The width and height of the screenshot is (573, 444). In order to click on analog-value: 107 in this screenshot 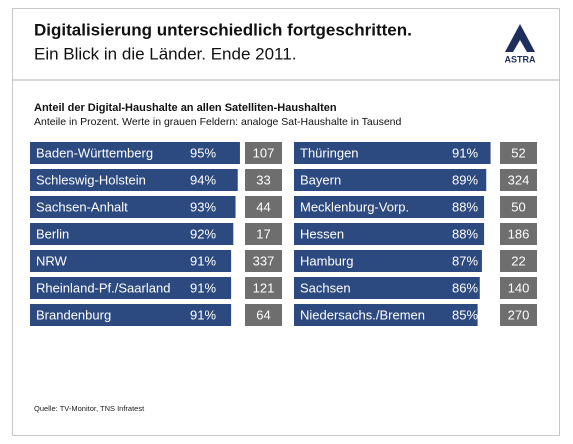, I will do `click(264, 152)`.